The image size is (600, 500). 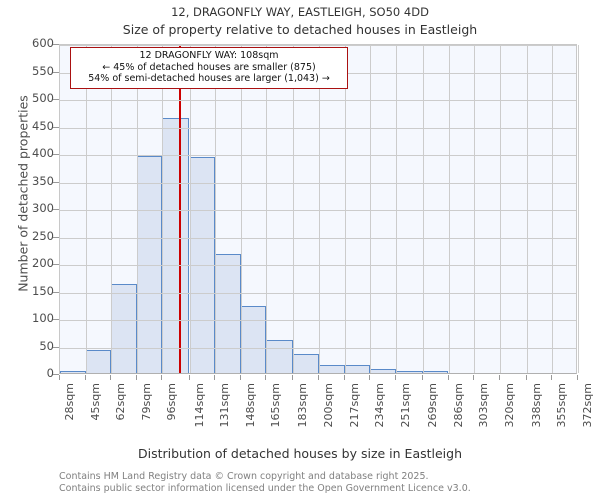 What do you see at coordinates (180, 209) in the screenshot?
I see `property-size-marker-line` at bounding box center [180, 209].